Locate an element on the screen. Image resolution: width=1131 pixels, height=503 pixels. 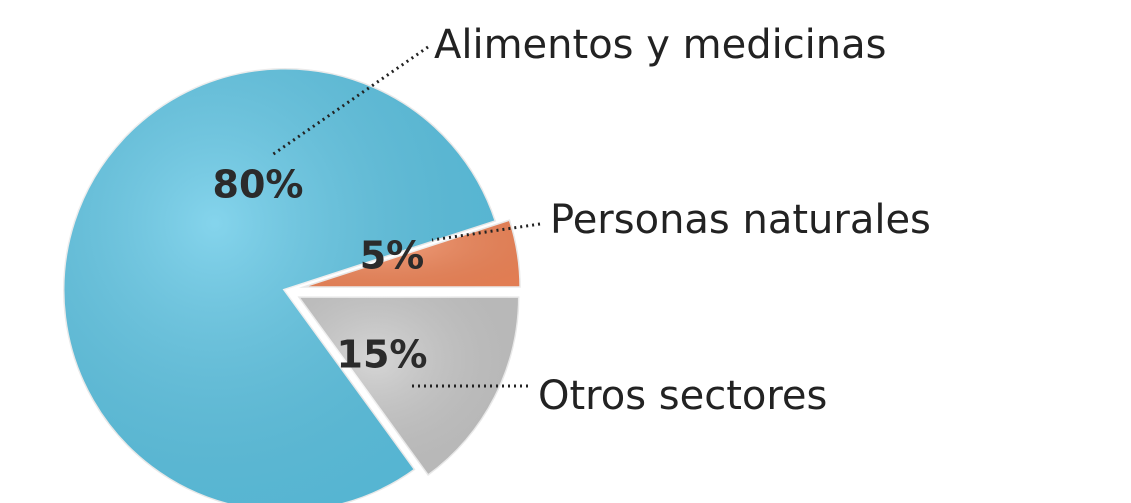
value-label: 5% is located at coordinates (392, 256).